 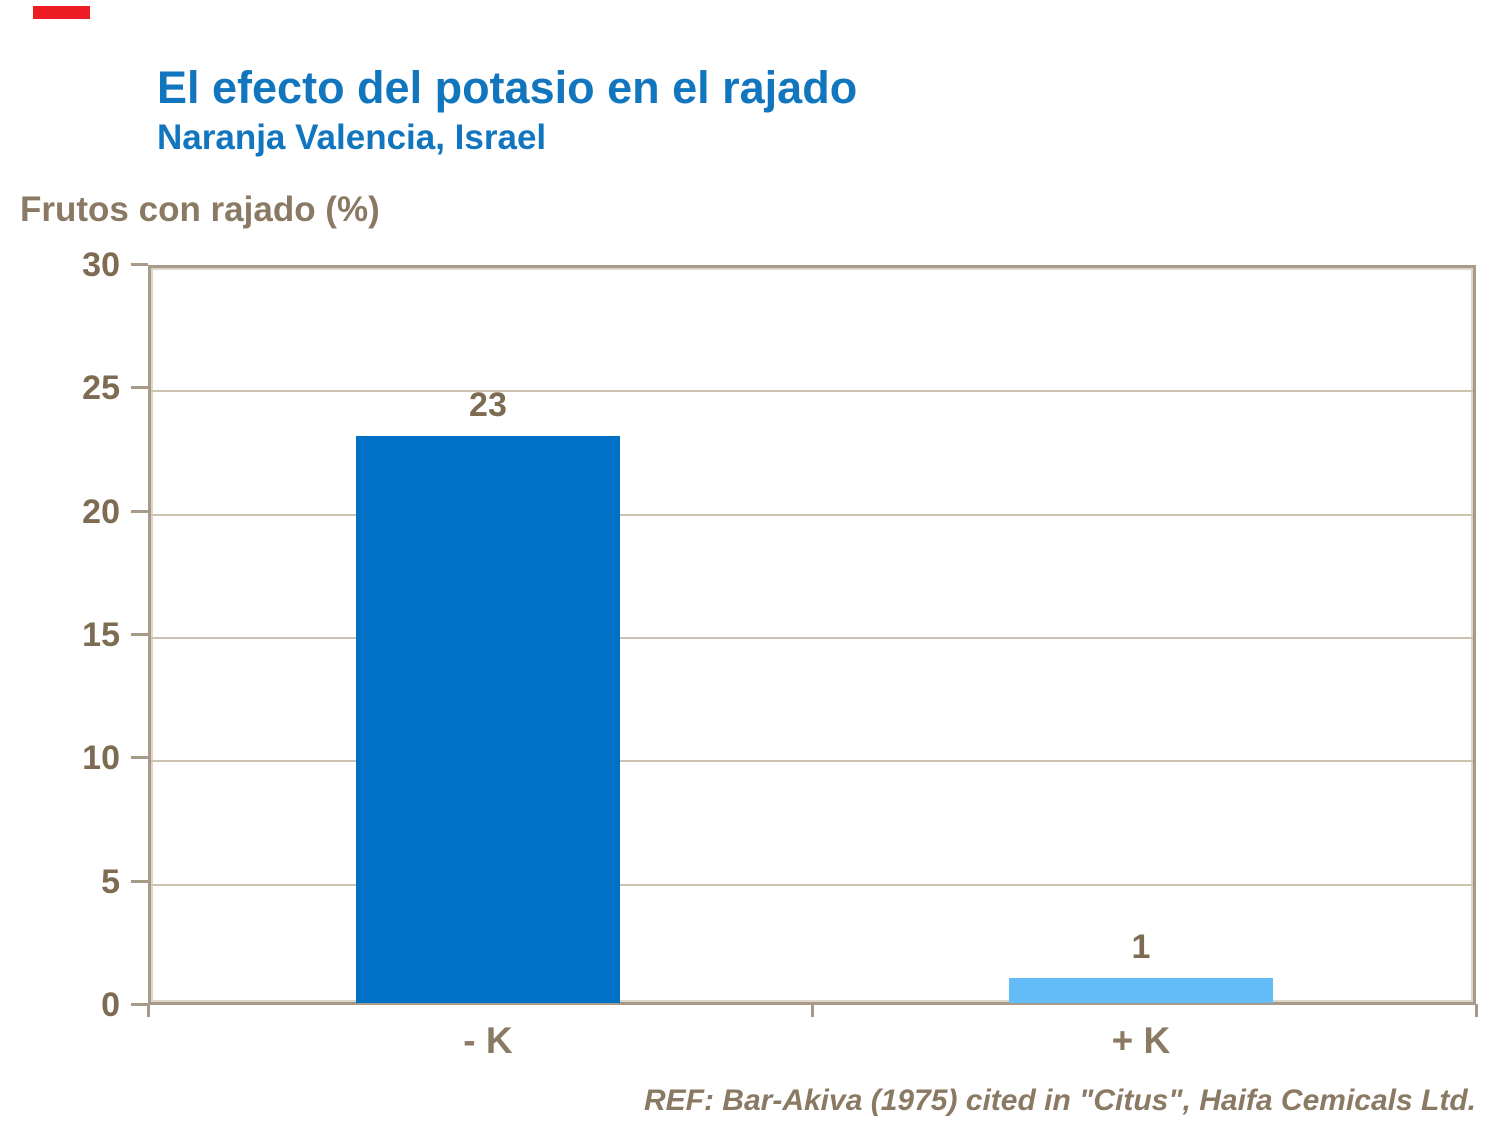 What do you see at coordinates (487, 719) in the screenshot?
I see `bar--K` at bounding box center [487, 719].